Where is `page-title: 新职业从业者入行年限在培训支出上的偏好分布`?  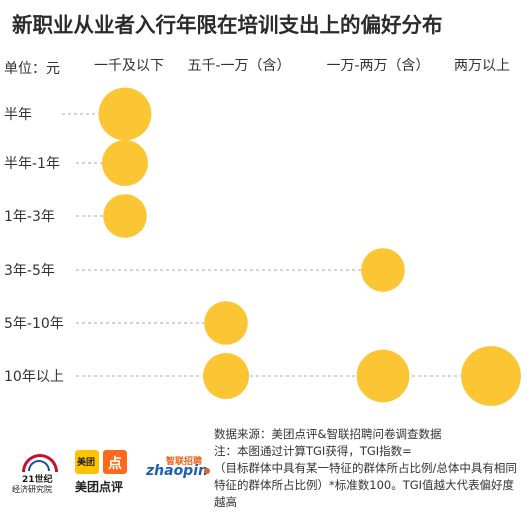
page-title: 新职业从业者入行年限在培训支出上的偏好分布 is located at coordinates (227, 25).